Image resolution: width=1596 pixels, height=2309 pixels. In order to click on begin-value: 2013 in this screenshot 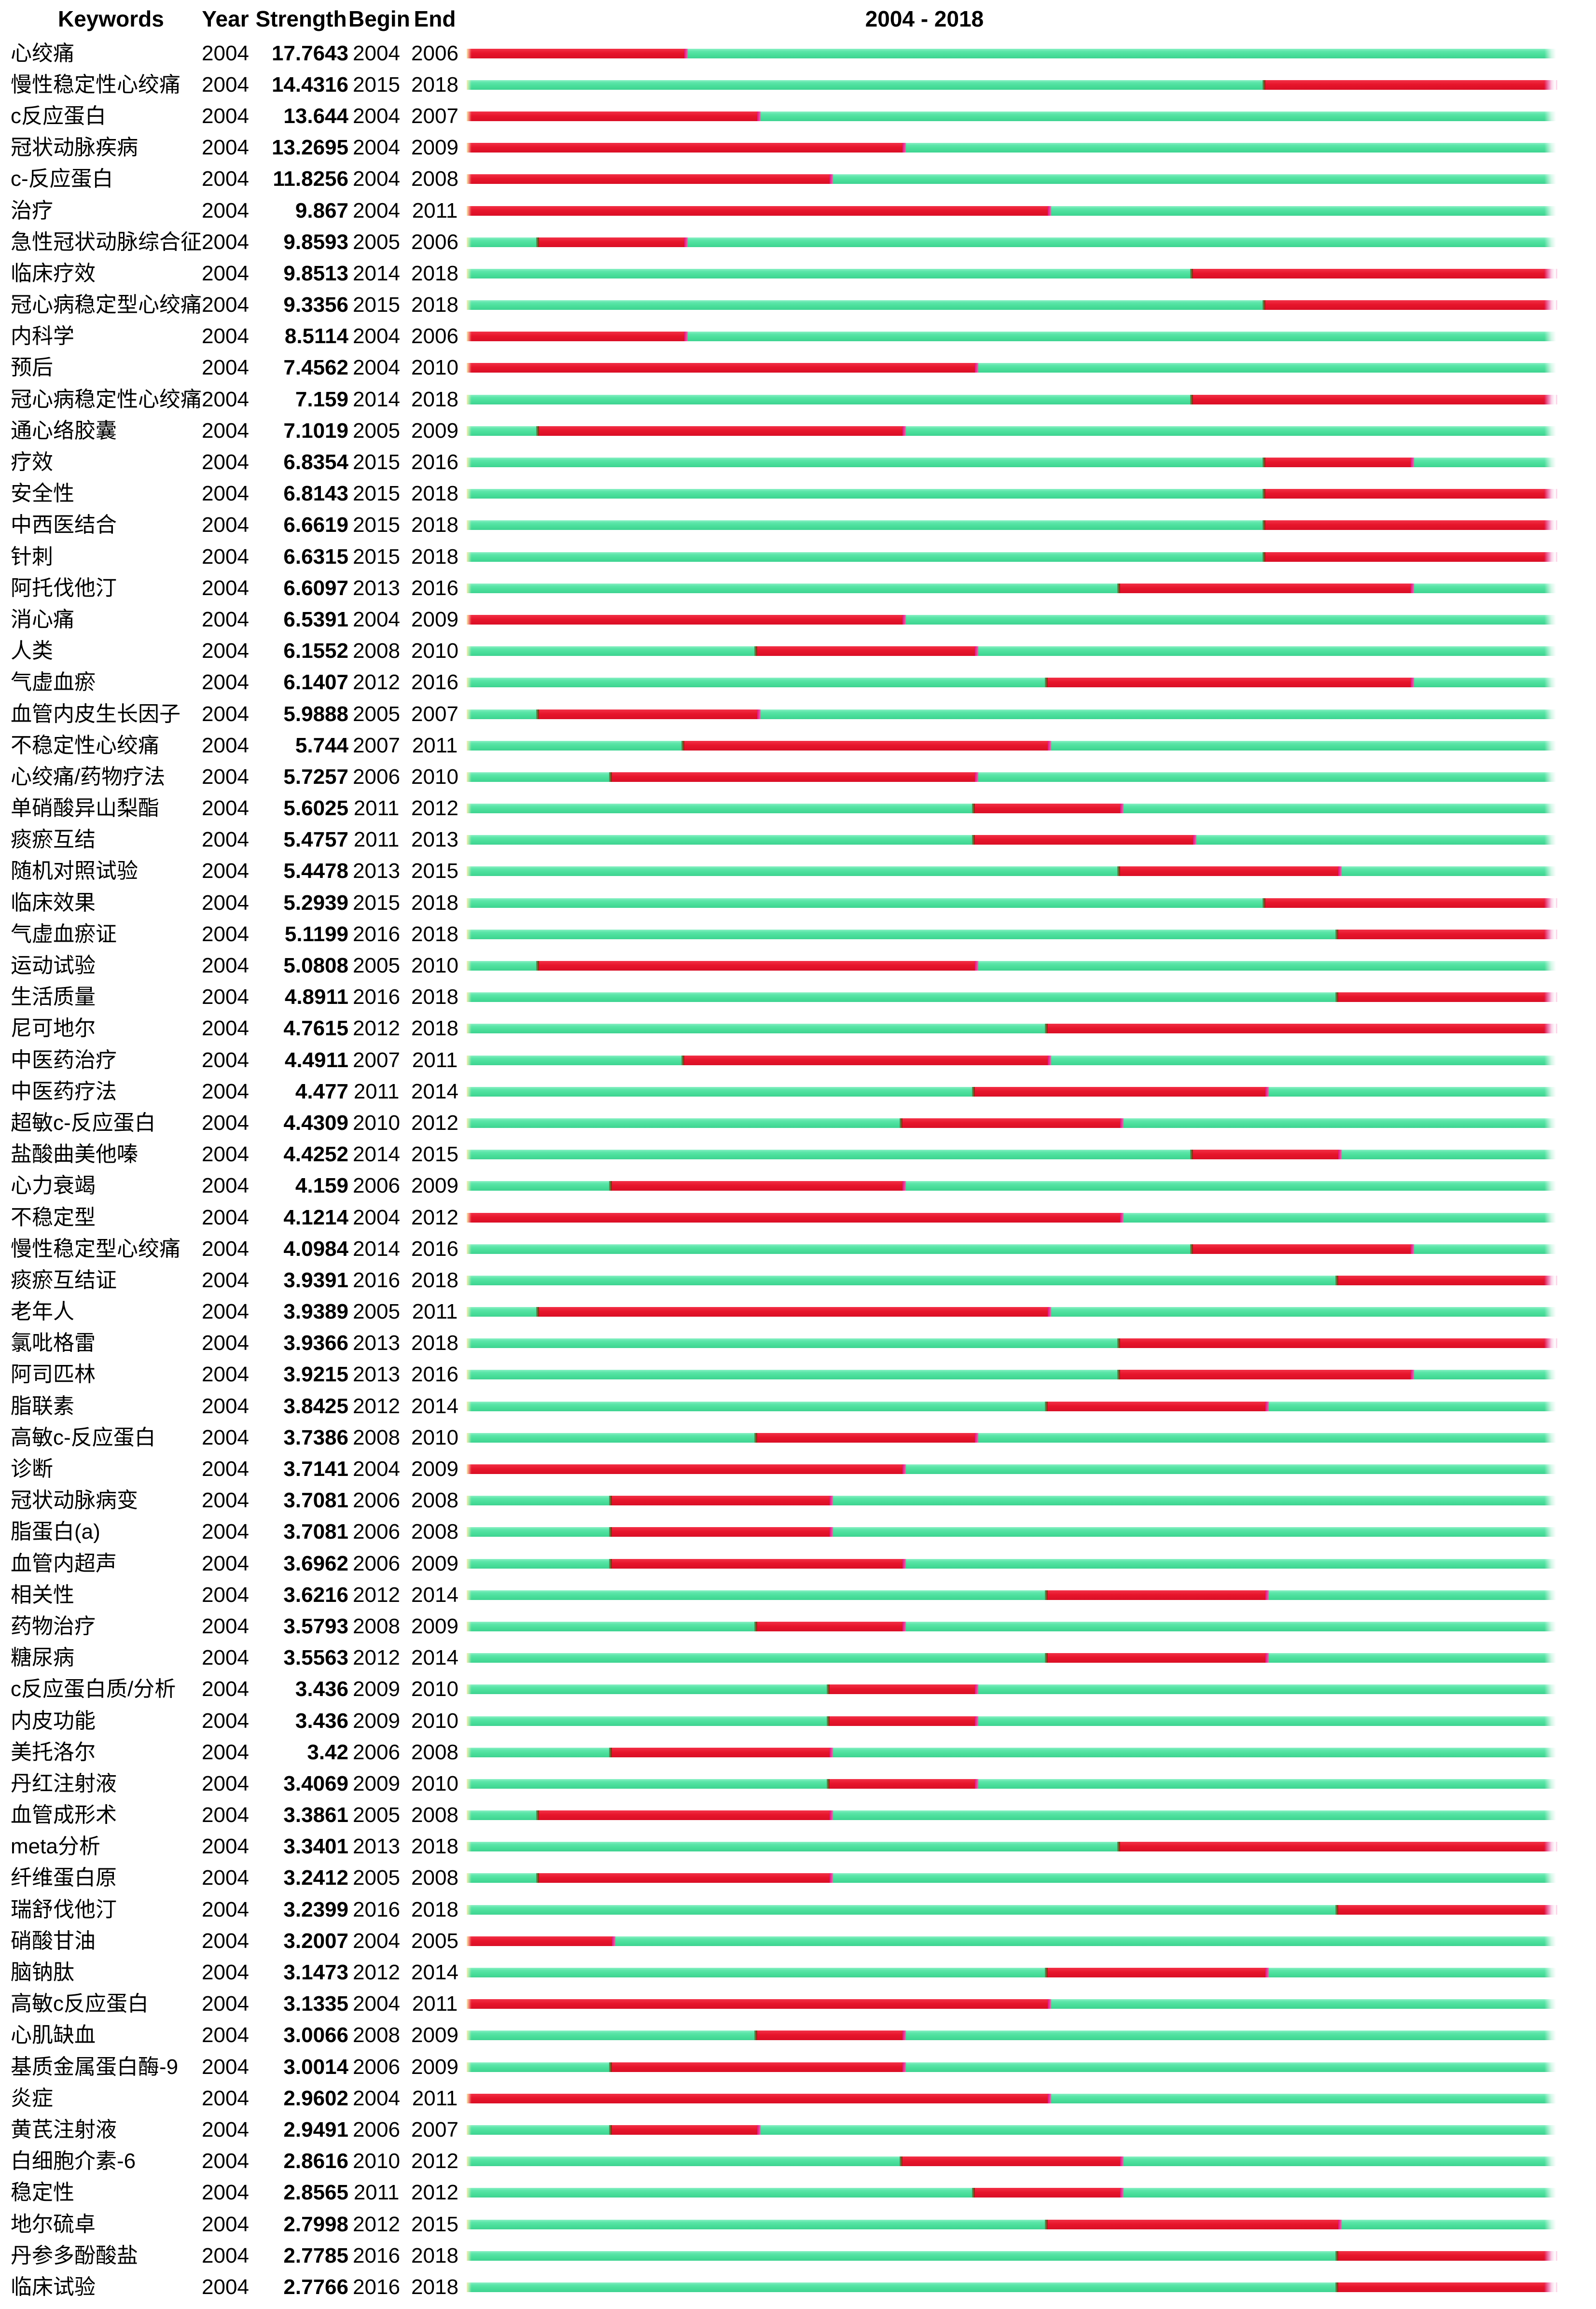, I will do `click(376, 871)`.